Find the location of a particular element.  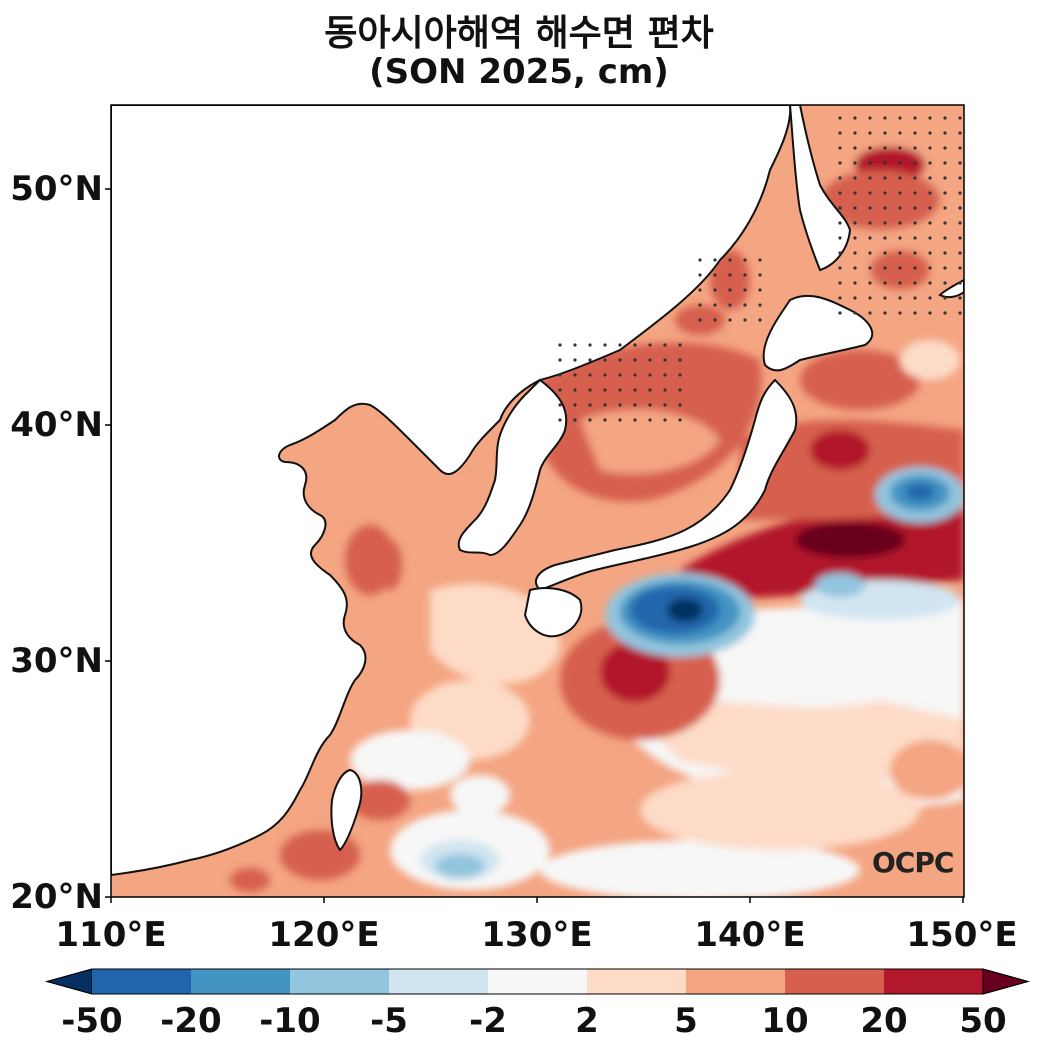

y-tick-label-20n: 20°N is located at coordinates (56, 897).